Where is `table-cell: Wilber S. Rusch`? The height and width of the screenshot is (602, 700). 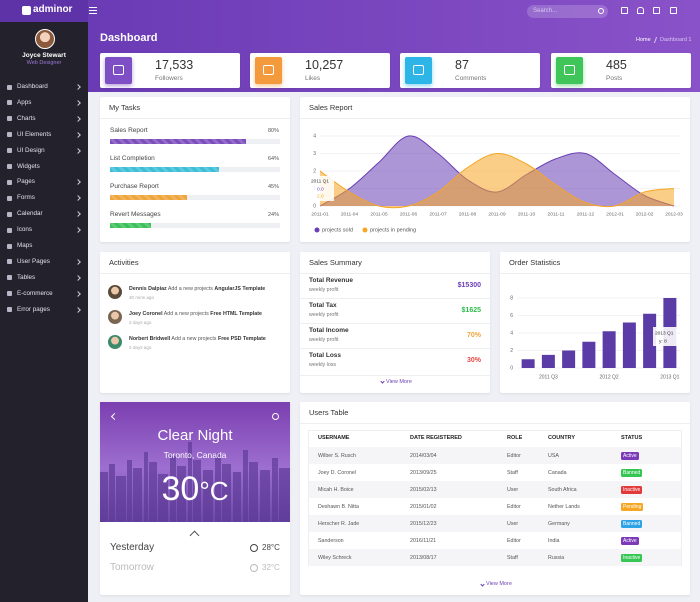
table-cell: Wilber S. Rusch is located at coordinates (337, 456).